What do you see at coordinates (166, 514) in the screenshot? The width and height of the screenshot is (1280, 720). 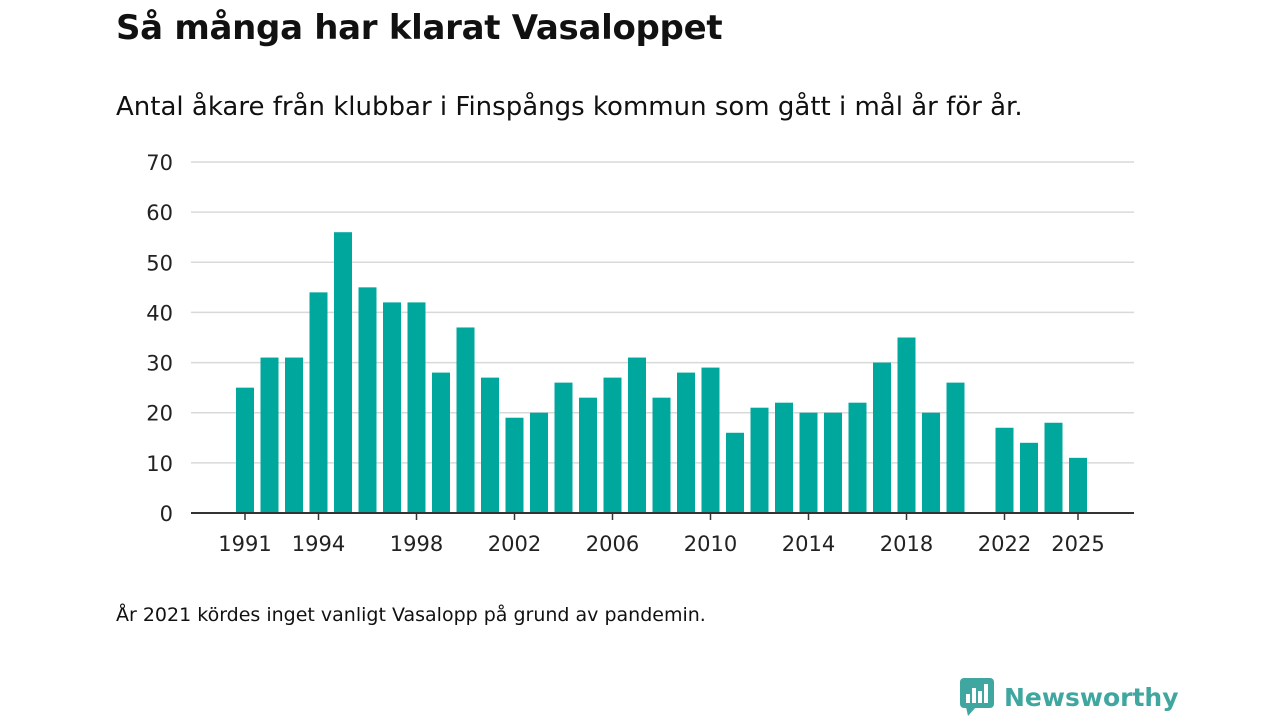 I see `y-tick-label: 0` at bounding box center [166, 514].